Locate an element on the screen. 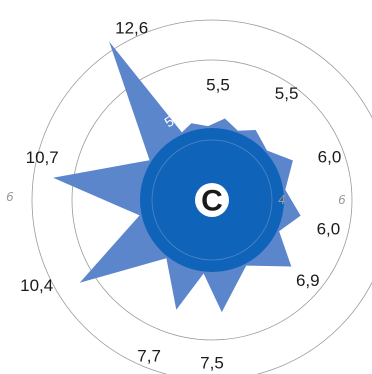 This screenshot has width=372, height=374. grid-ring-inner is located at coordinates (212, 200).